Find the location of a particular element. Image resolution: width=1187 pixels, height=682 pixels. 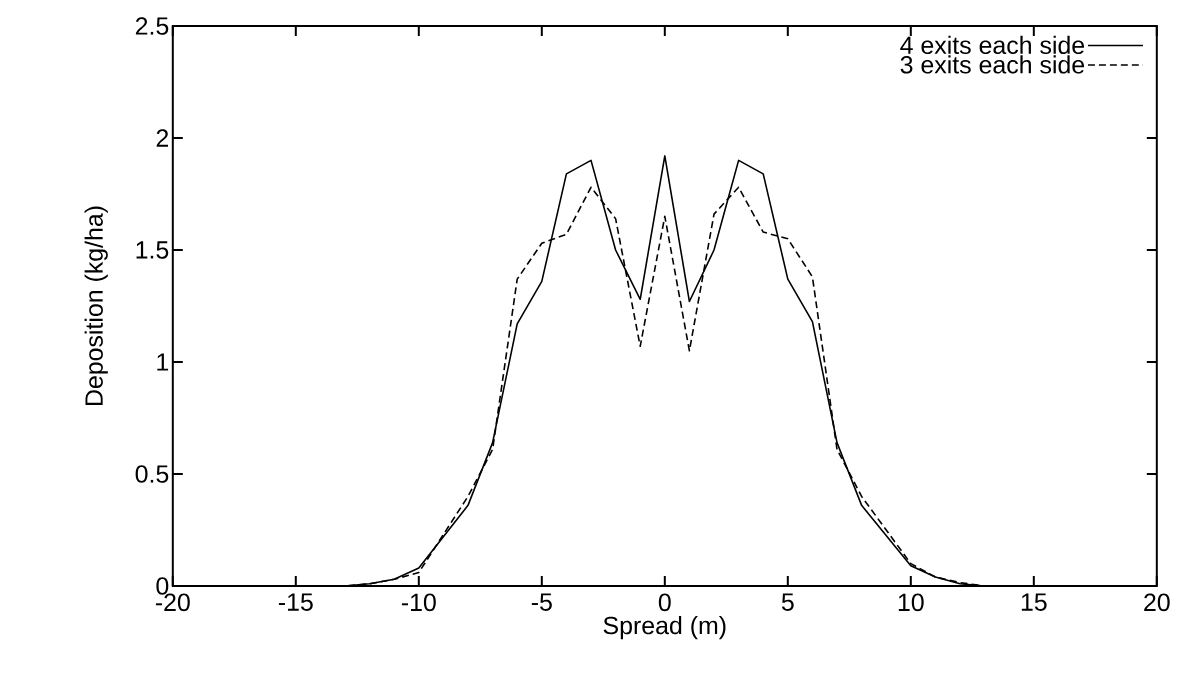

x-tick-label: 10 is located at coordinates (911, 602).